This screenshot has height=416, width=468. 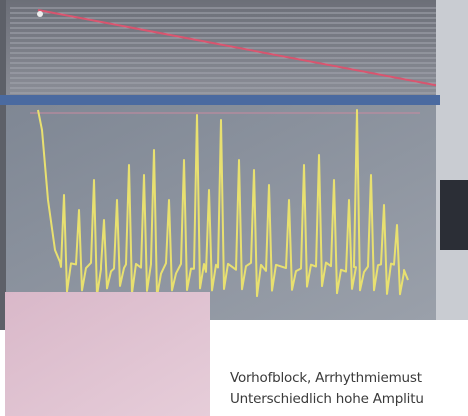 I want to click on caption-line: Vorhofblock, Arrhythmiemust, so click(x=326, y=378).